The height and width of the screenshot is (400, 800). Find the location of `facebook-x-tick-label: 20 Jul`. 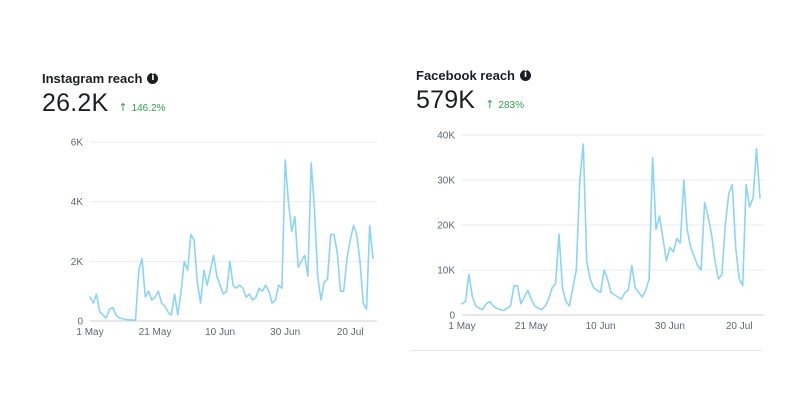

facebook-x-tick-label: 20 Jul is located at coordinates (739, 326).